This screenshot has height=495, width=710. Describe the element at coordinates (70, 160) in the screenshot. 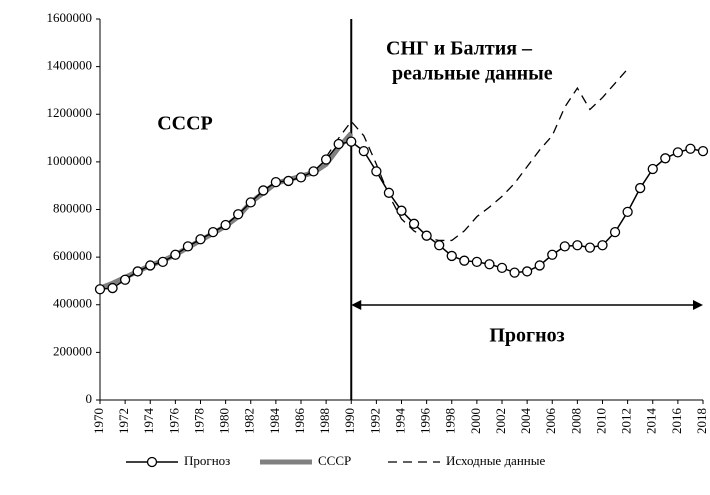

I see `y-tick-label: 1000000` at that location.